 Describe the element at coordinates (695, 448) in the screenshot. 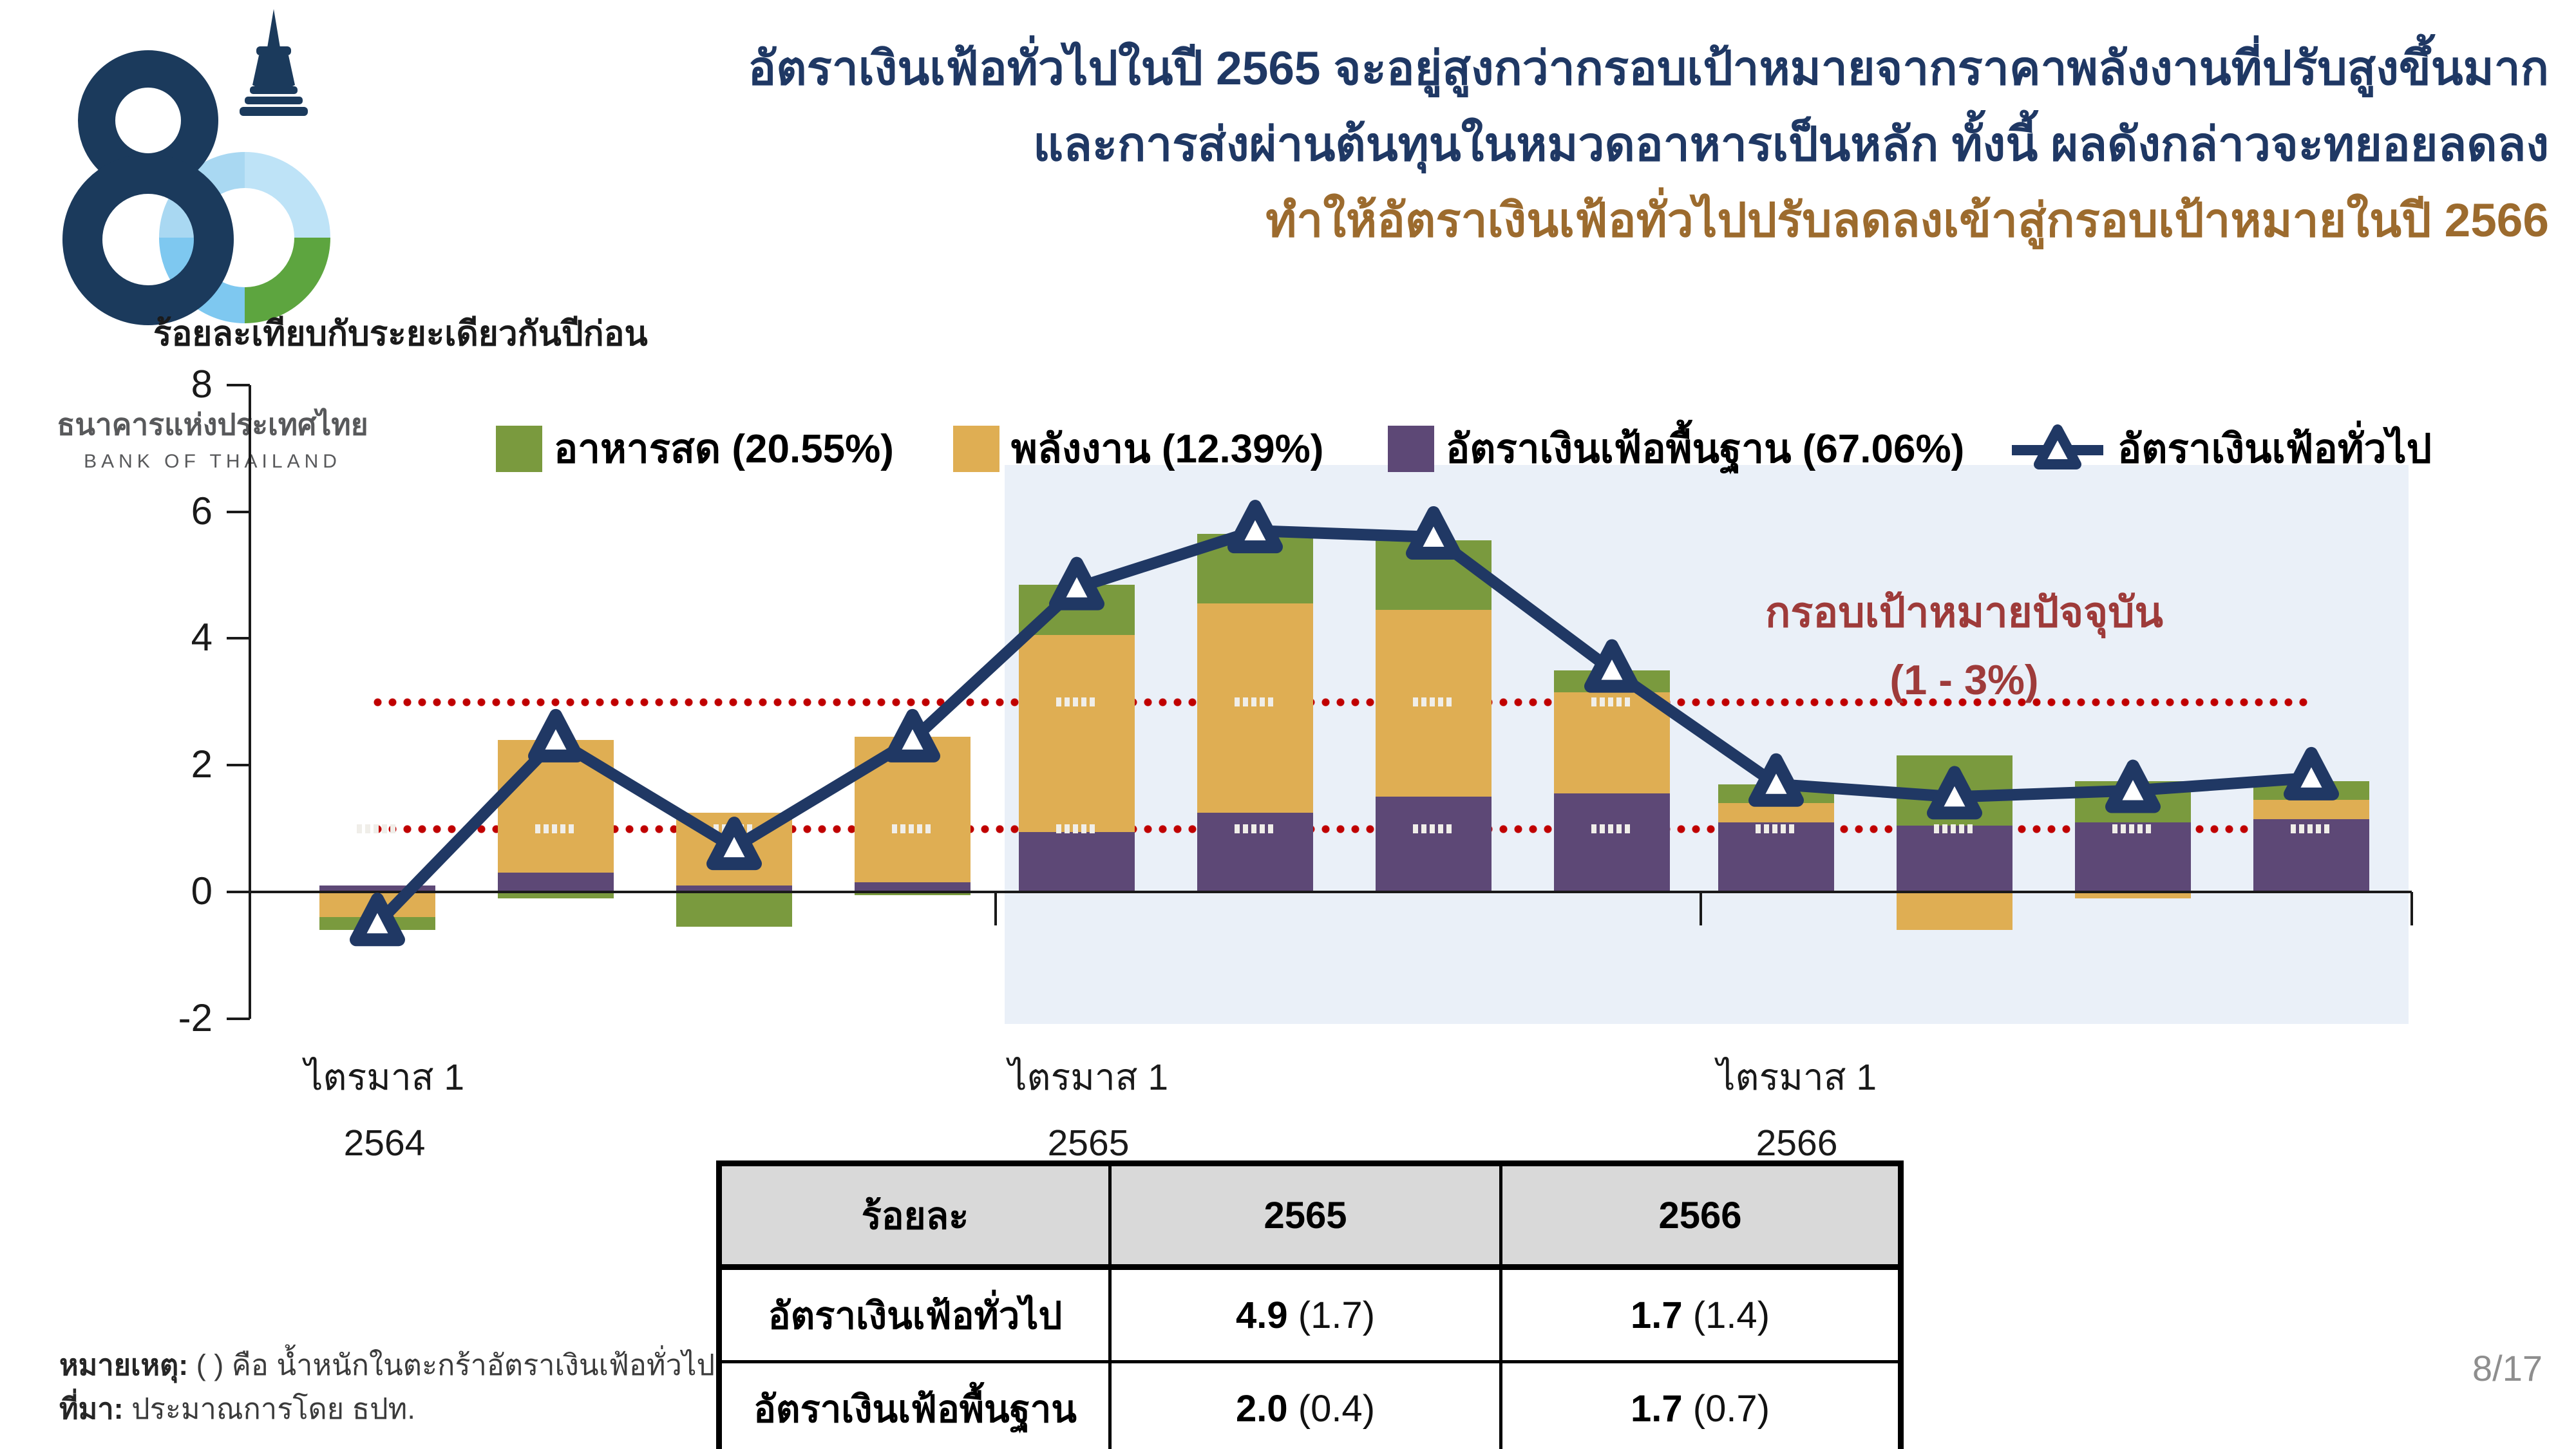

I see `legend-item-0: อาหารสด (20.55%)` at that location.